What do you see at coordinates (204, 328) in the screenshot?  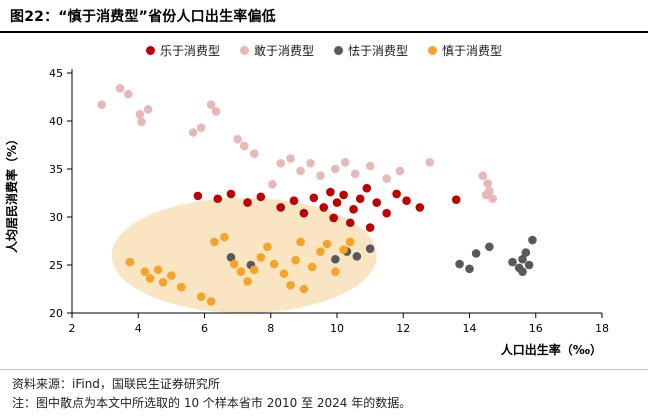 I see `x-tick-label: 6` at bounding box center [204, 328].